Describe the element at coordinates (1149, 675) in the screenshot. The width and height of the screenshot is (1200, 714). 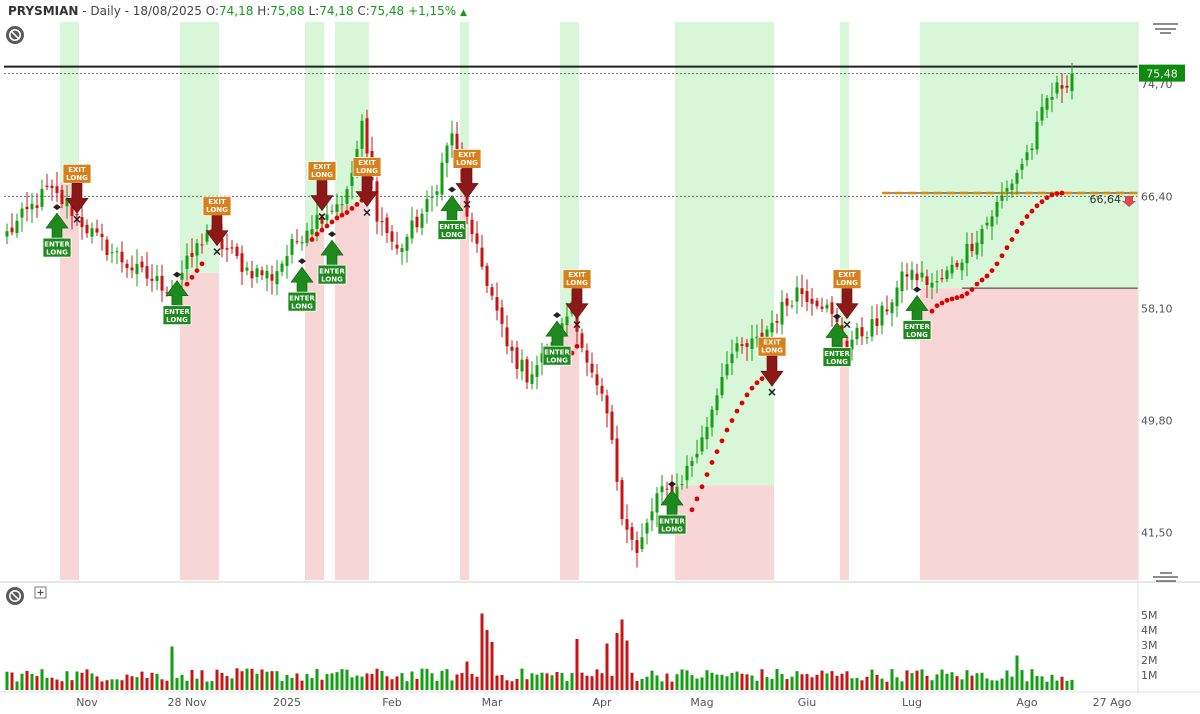
I see `volume-tick: 1M` at that location.